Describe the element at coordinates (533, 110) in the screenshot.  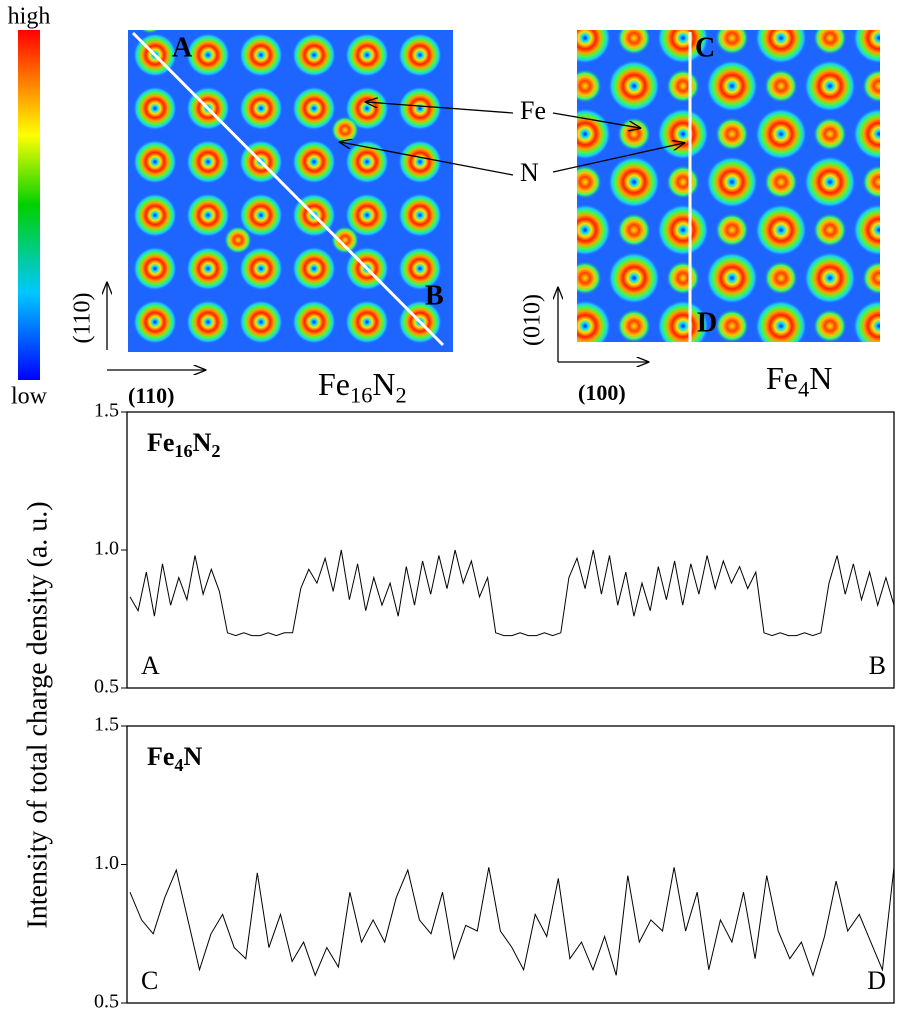
I see `annotation: Fe` at that location.